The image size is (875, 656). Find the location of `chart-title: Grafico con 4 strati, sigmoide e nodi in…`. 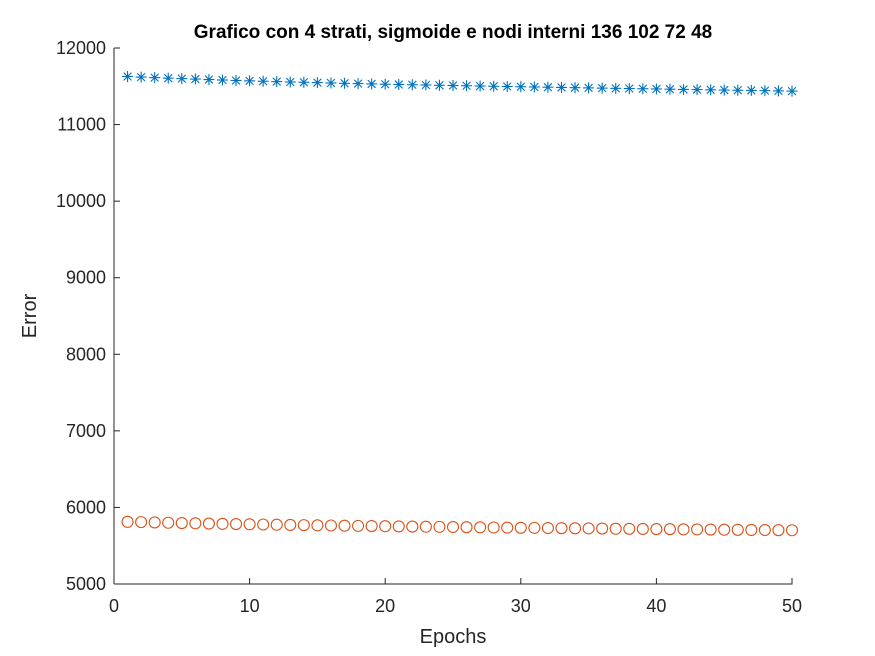

chart-title: Grafico con 4 strati, sigmoide e nodi in… is located at coordinates (453, 32).